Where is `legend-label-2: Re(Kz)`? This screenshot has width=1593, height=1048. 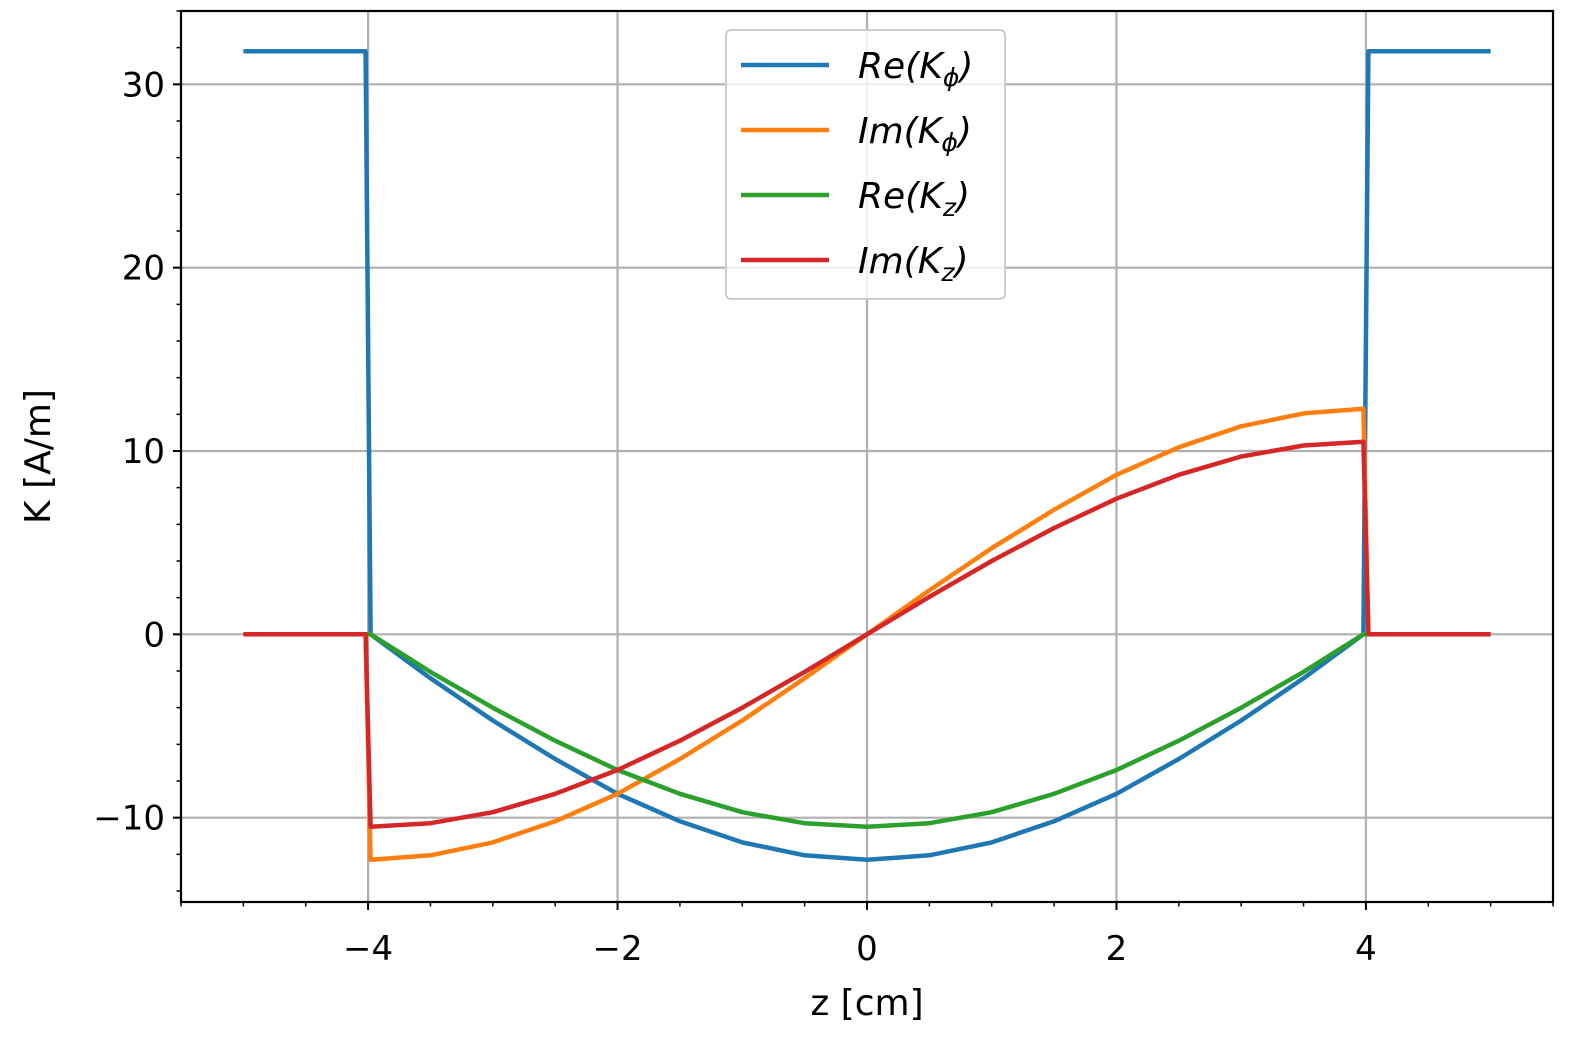
legend-label-2: Re(Kz) is located at coordinates (914, 199).